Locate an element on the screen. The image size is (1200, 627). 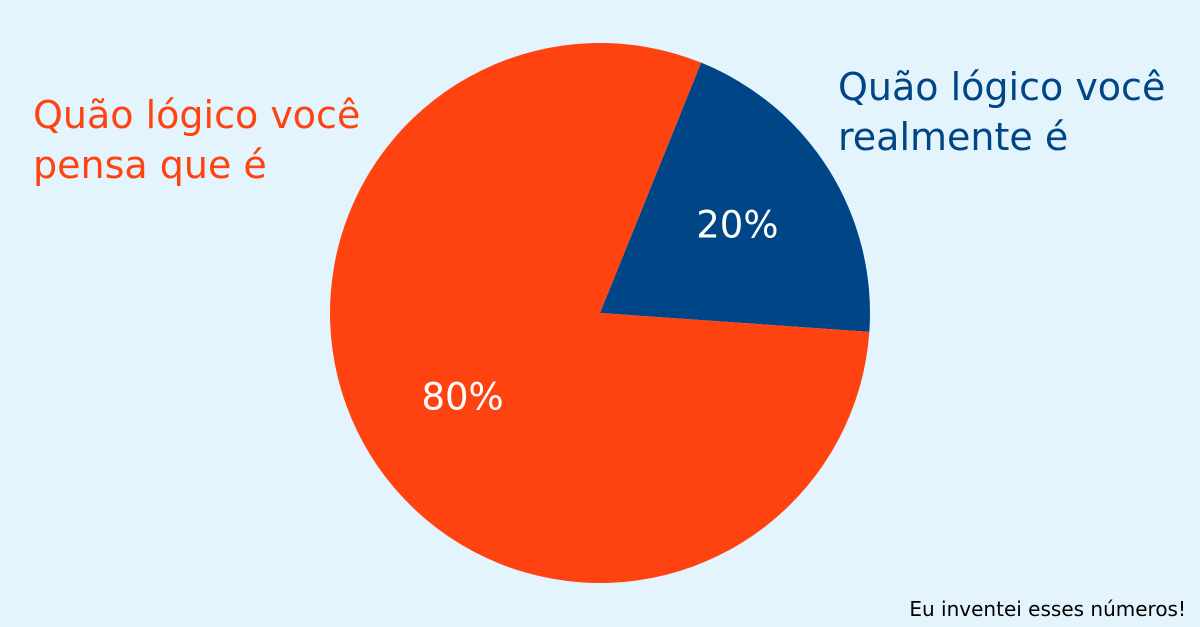
callout-think-label: Quão lógico você pensa que é is located at coordinates (197, 140).